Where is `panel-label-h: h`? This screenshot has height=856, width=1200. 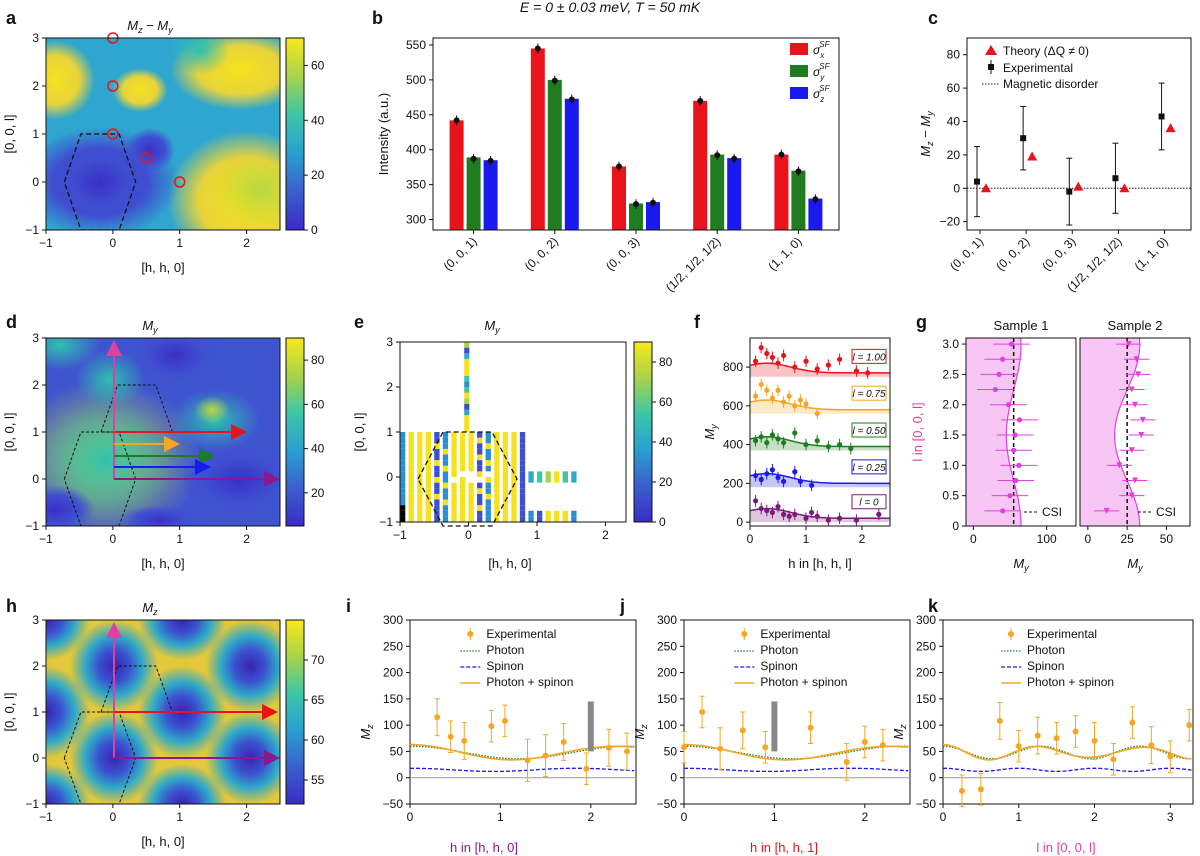 panel-label-h: h is located at coordinates (11, 606).